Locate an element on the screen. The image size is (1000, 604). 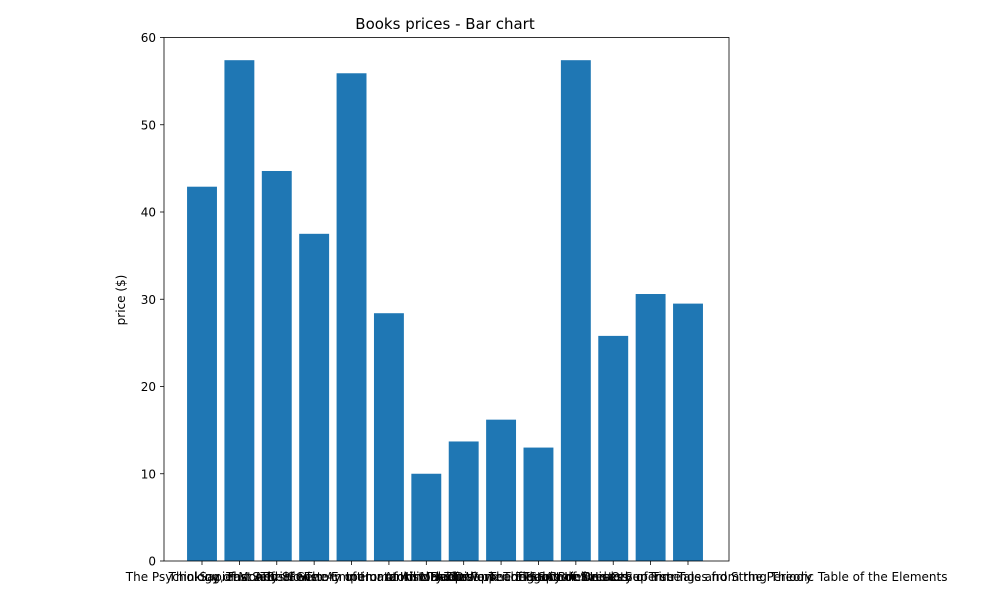
x-tick-label: The Gene: An Intimate History is located at coordinates (350, 577).